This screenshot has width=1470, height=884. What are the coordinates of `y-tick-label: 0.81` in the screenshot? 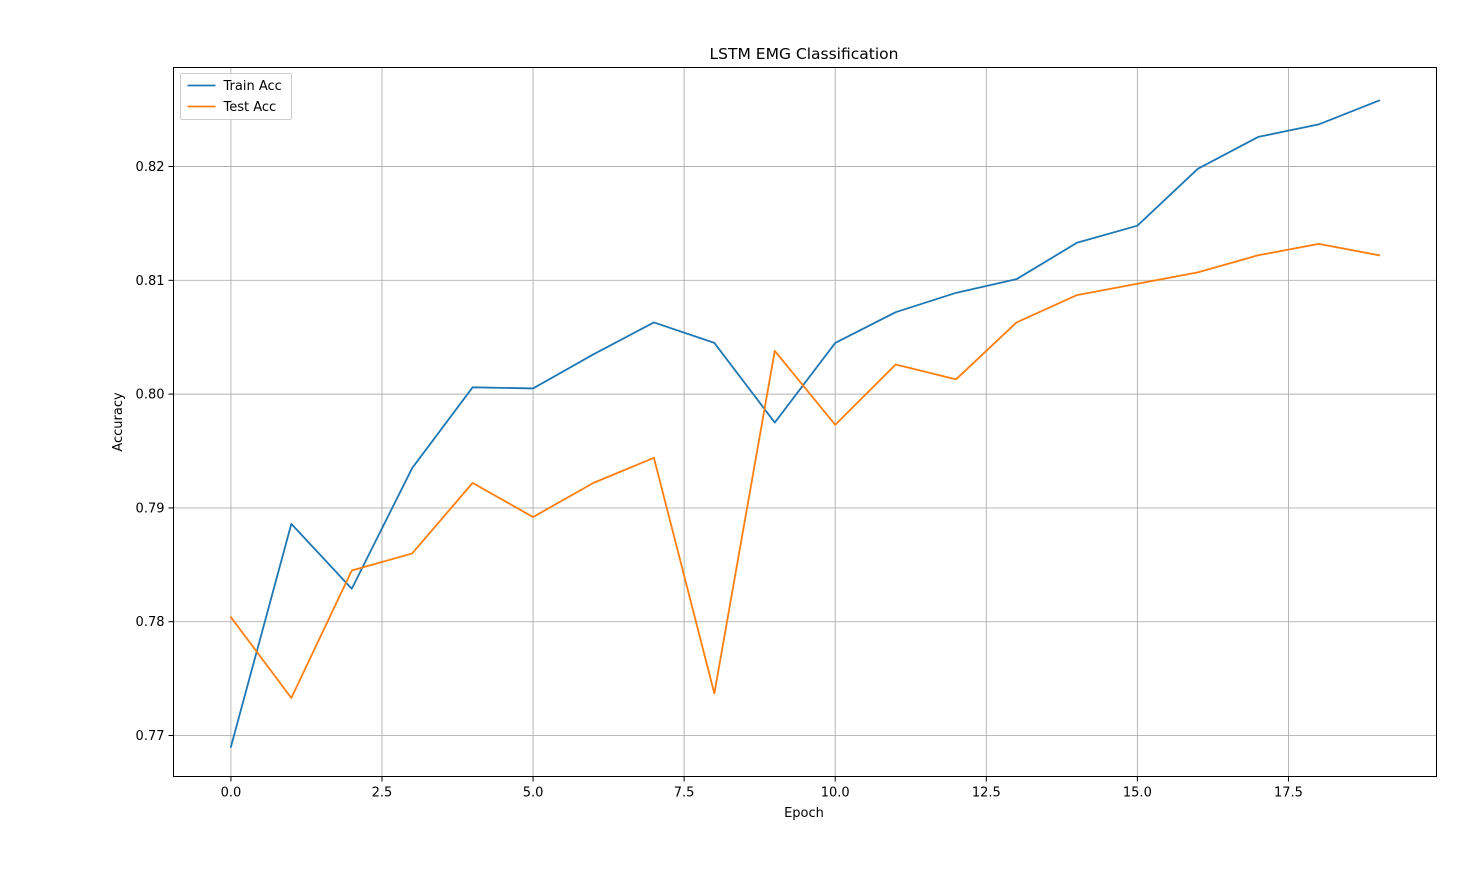 It's located at (150, 281).